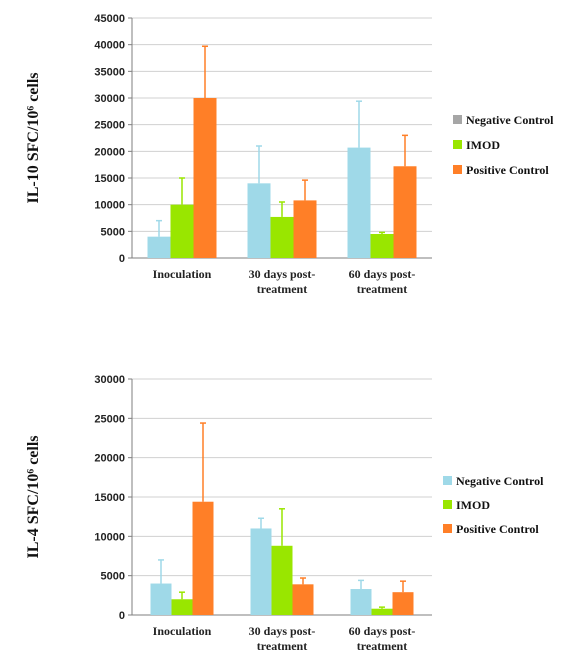  Describe the element at coordinates (33, 137) in the screenshot. I see `y-axis-title: IL-10 SFC/10⁶ cells` at that location.